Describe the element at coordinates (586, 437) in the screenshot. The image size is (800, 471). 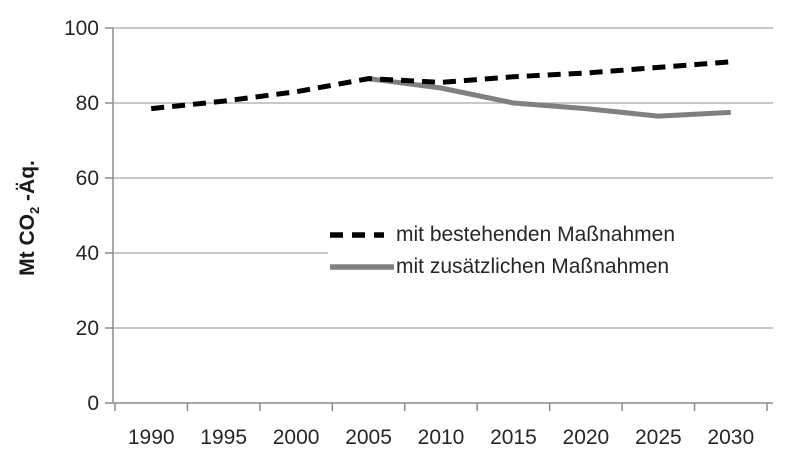
I see `x-tick-label: 2020` at that location.